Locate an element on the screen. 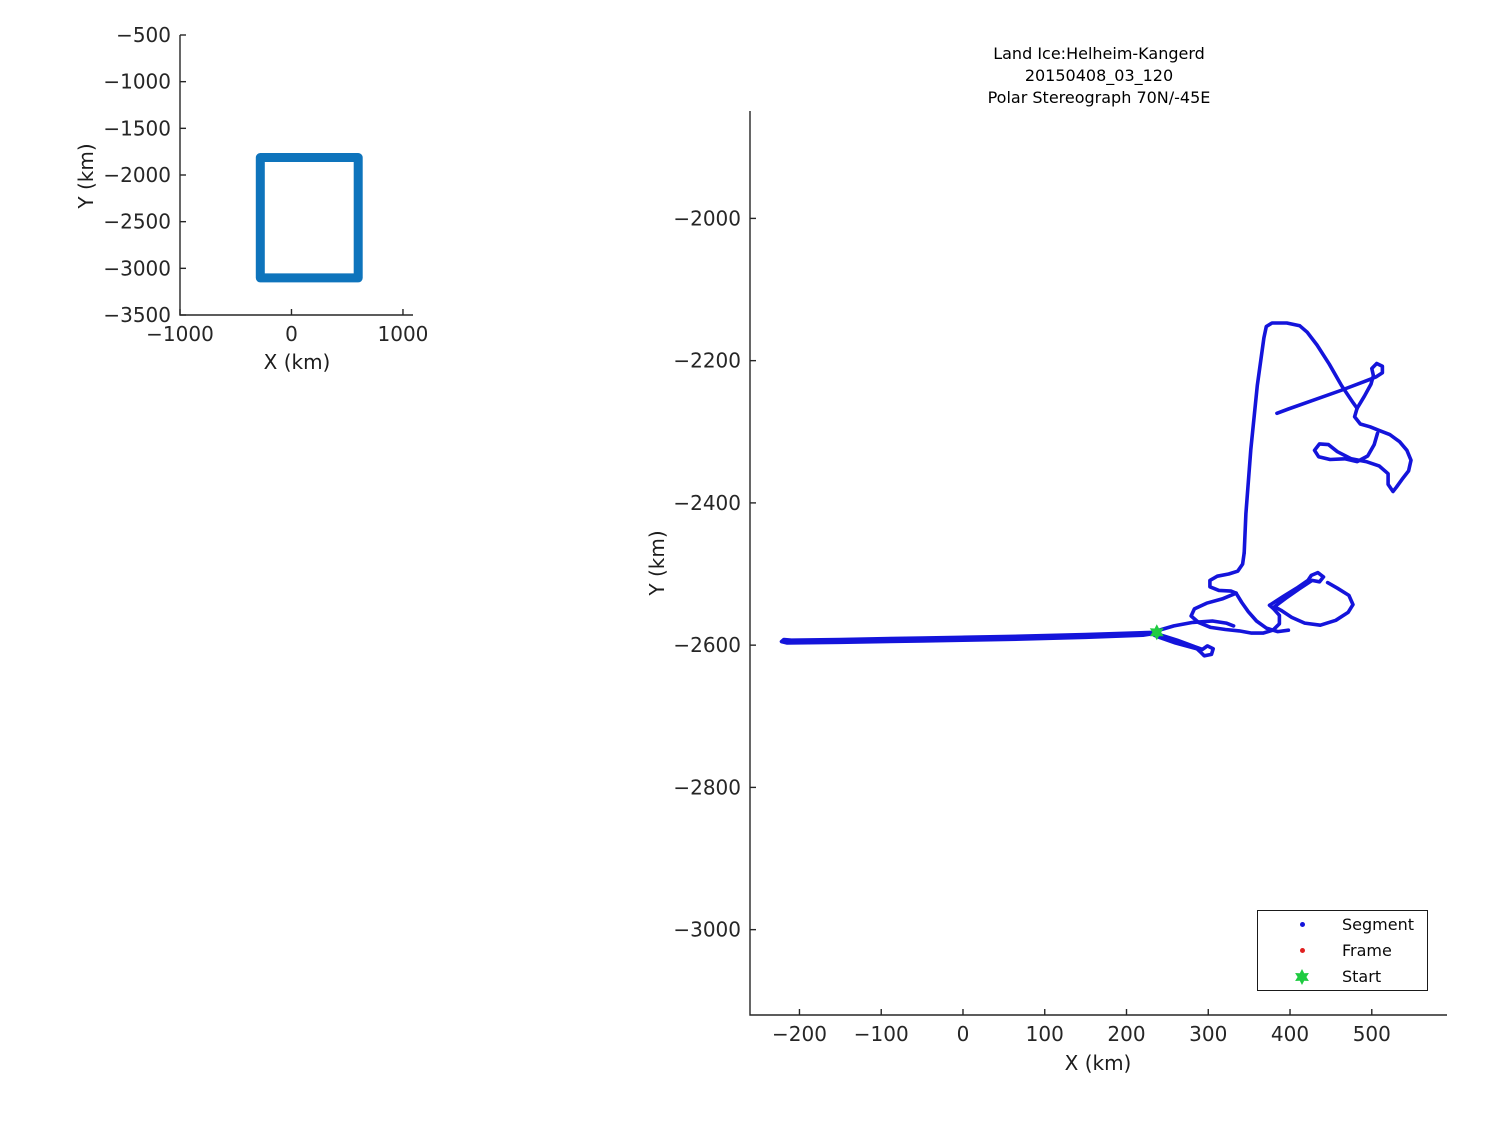 The height and width of the screenshot is (1125, 1500). flight-track-ytick-label: −2800 is located at coordinates (707, 787).